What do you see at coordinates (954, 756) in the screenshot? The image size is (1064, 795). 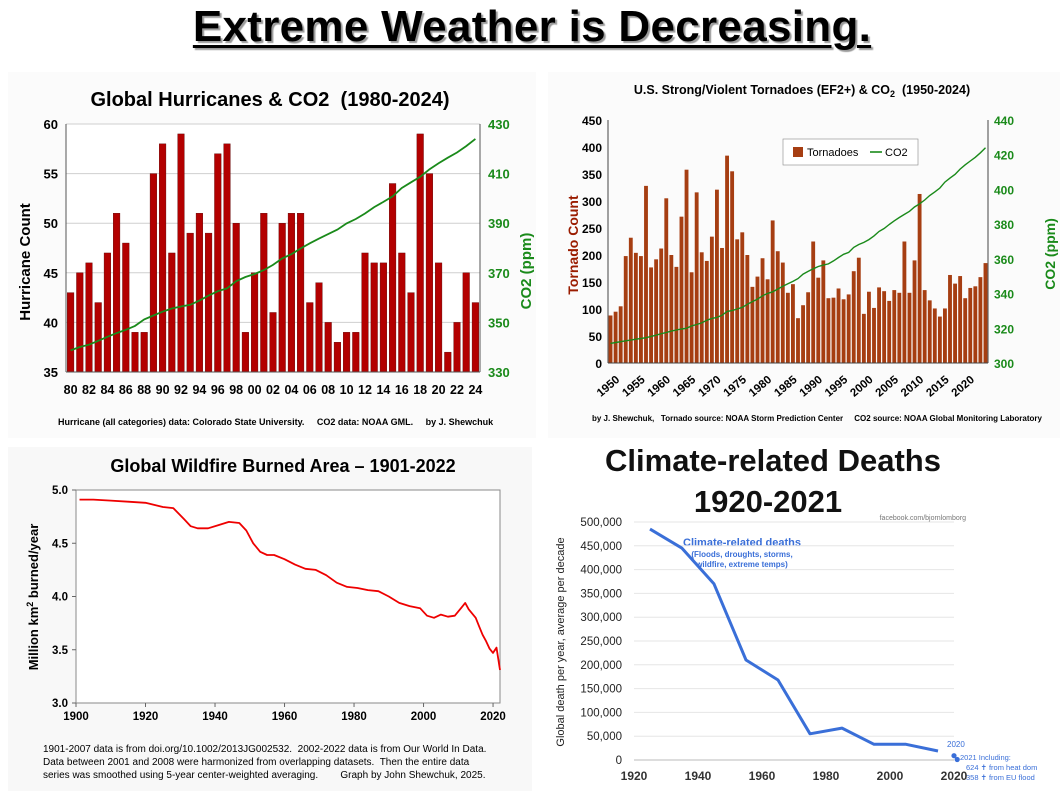 I see `deaths-point` at bounding box center [954, 756].